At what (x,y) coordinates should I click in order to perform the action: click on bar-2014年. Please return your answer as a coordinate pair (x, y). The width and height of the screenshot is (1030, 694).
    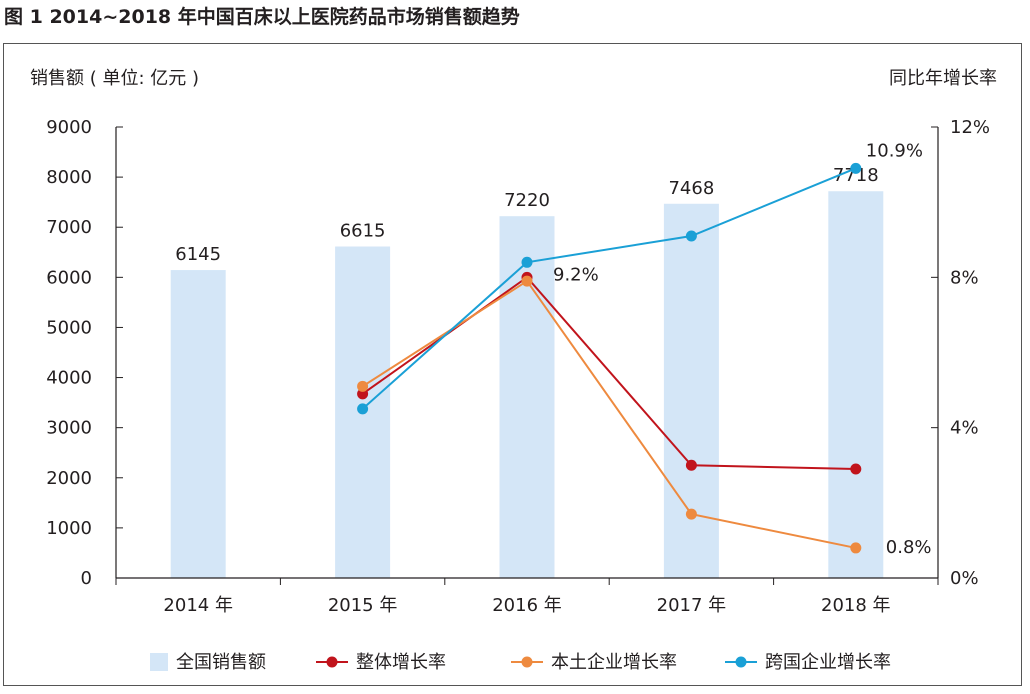
    Looking at the image, I should click on (198, 424).